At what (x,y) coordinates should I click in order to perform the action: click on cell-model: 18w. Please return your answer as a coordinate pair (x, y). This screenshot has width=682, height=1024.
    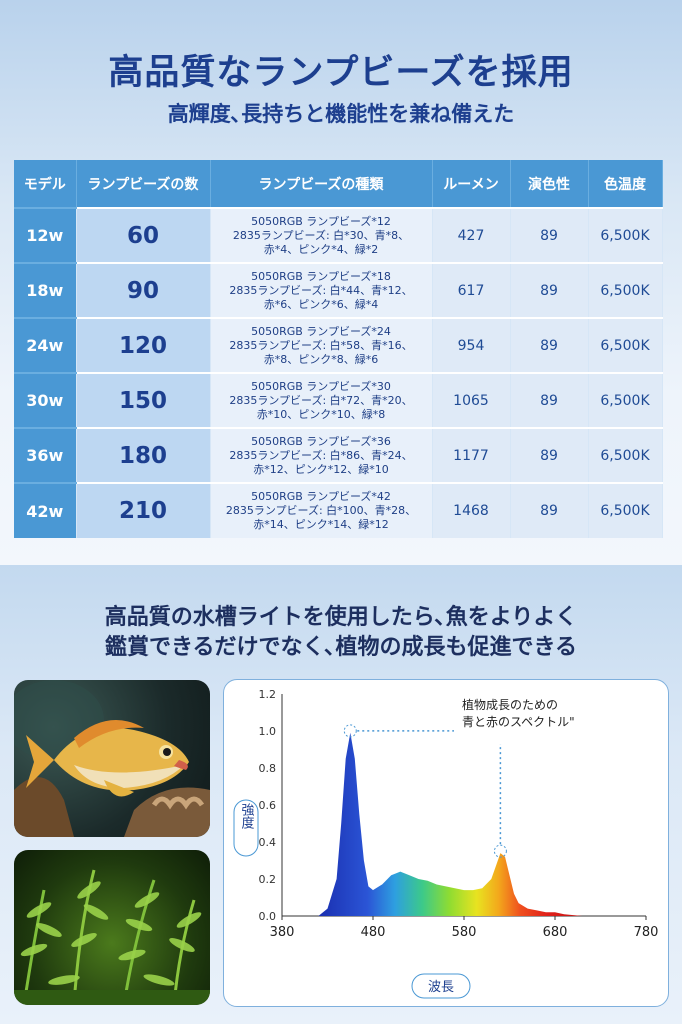
    Looking at the image, I should click on (45, 290).